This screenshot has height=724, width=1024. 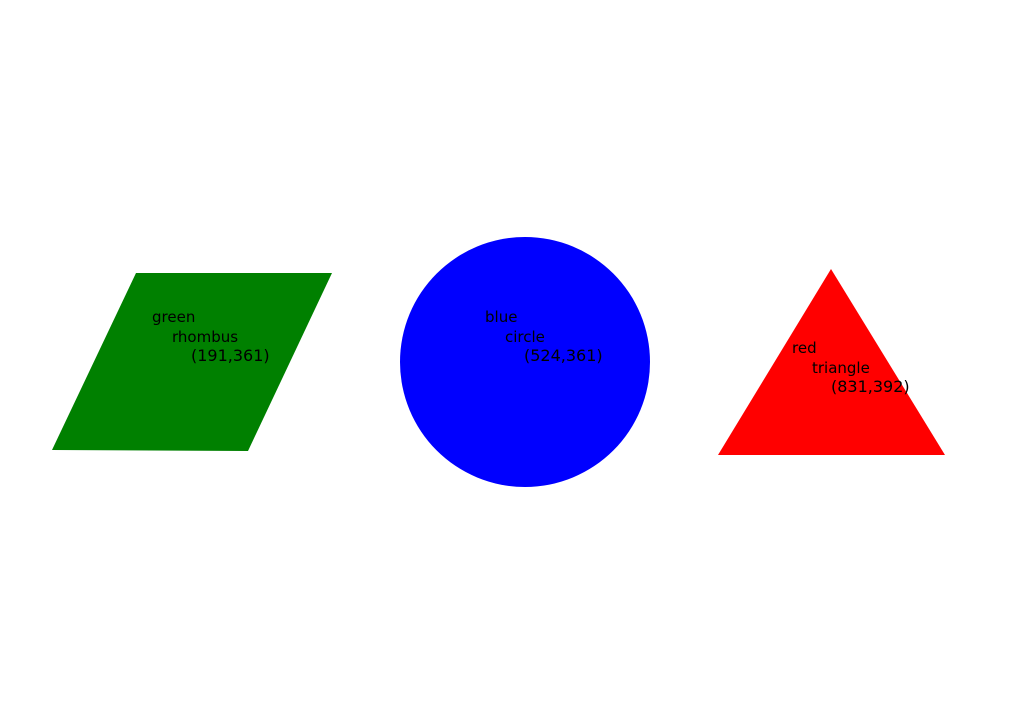 I want to click on rhombus-name-label: rhombus, so click(x=205, y=337).